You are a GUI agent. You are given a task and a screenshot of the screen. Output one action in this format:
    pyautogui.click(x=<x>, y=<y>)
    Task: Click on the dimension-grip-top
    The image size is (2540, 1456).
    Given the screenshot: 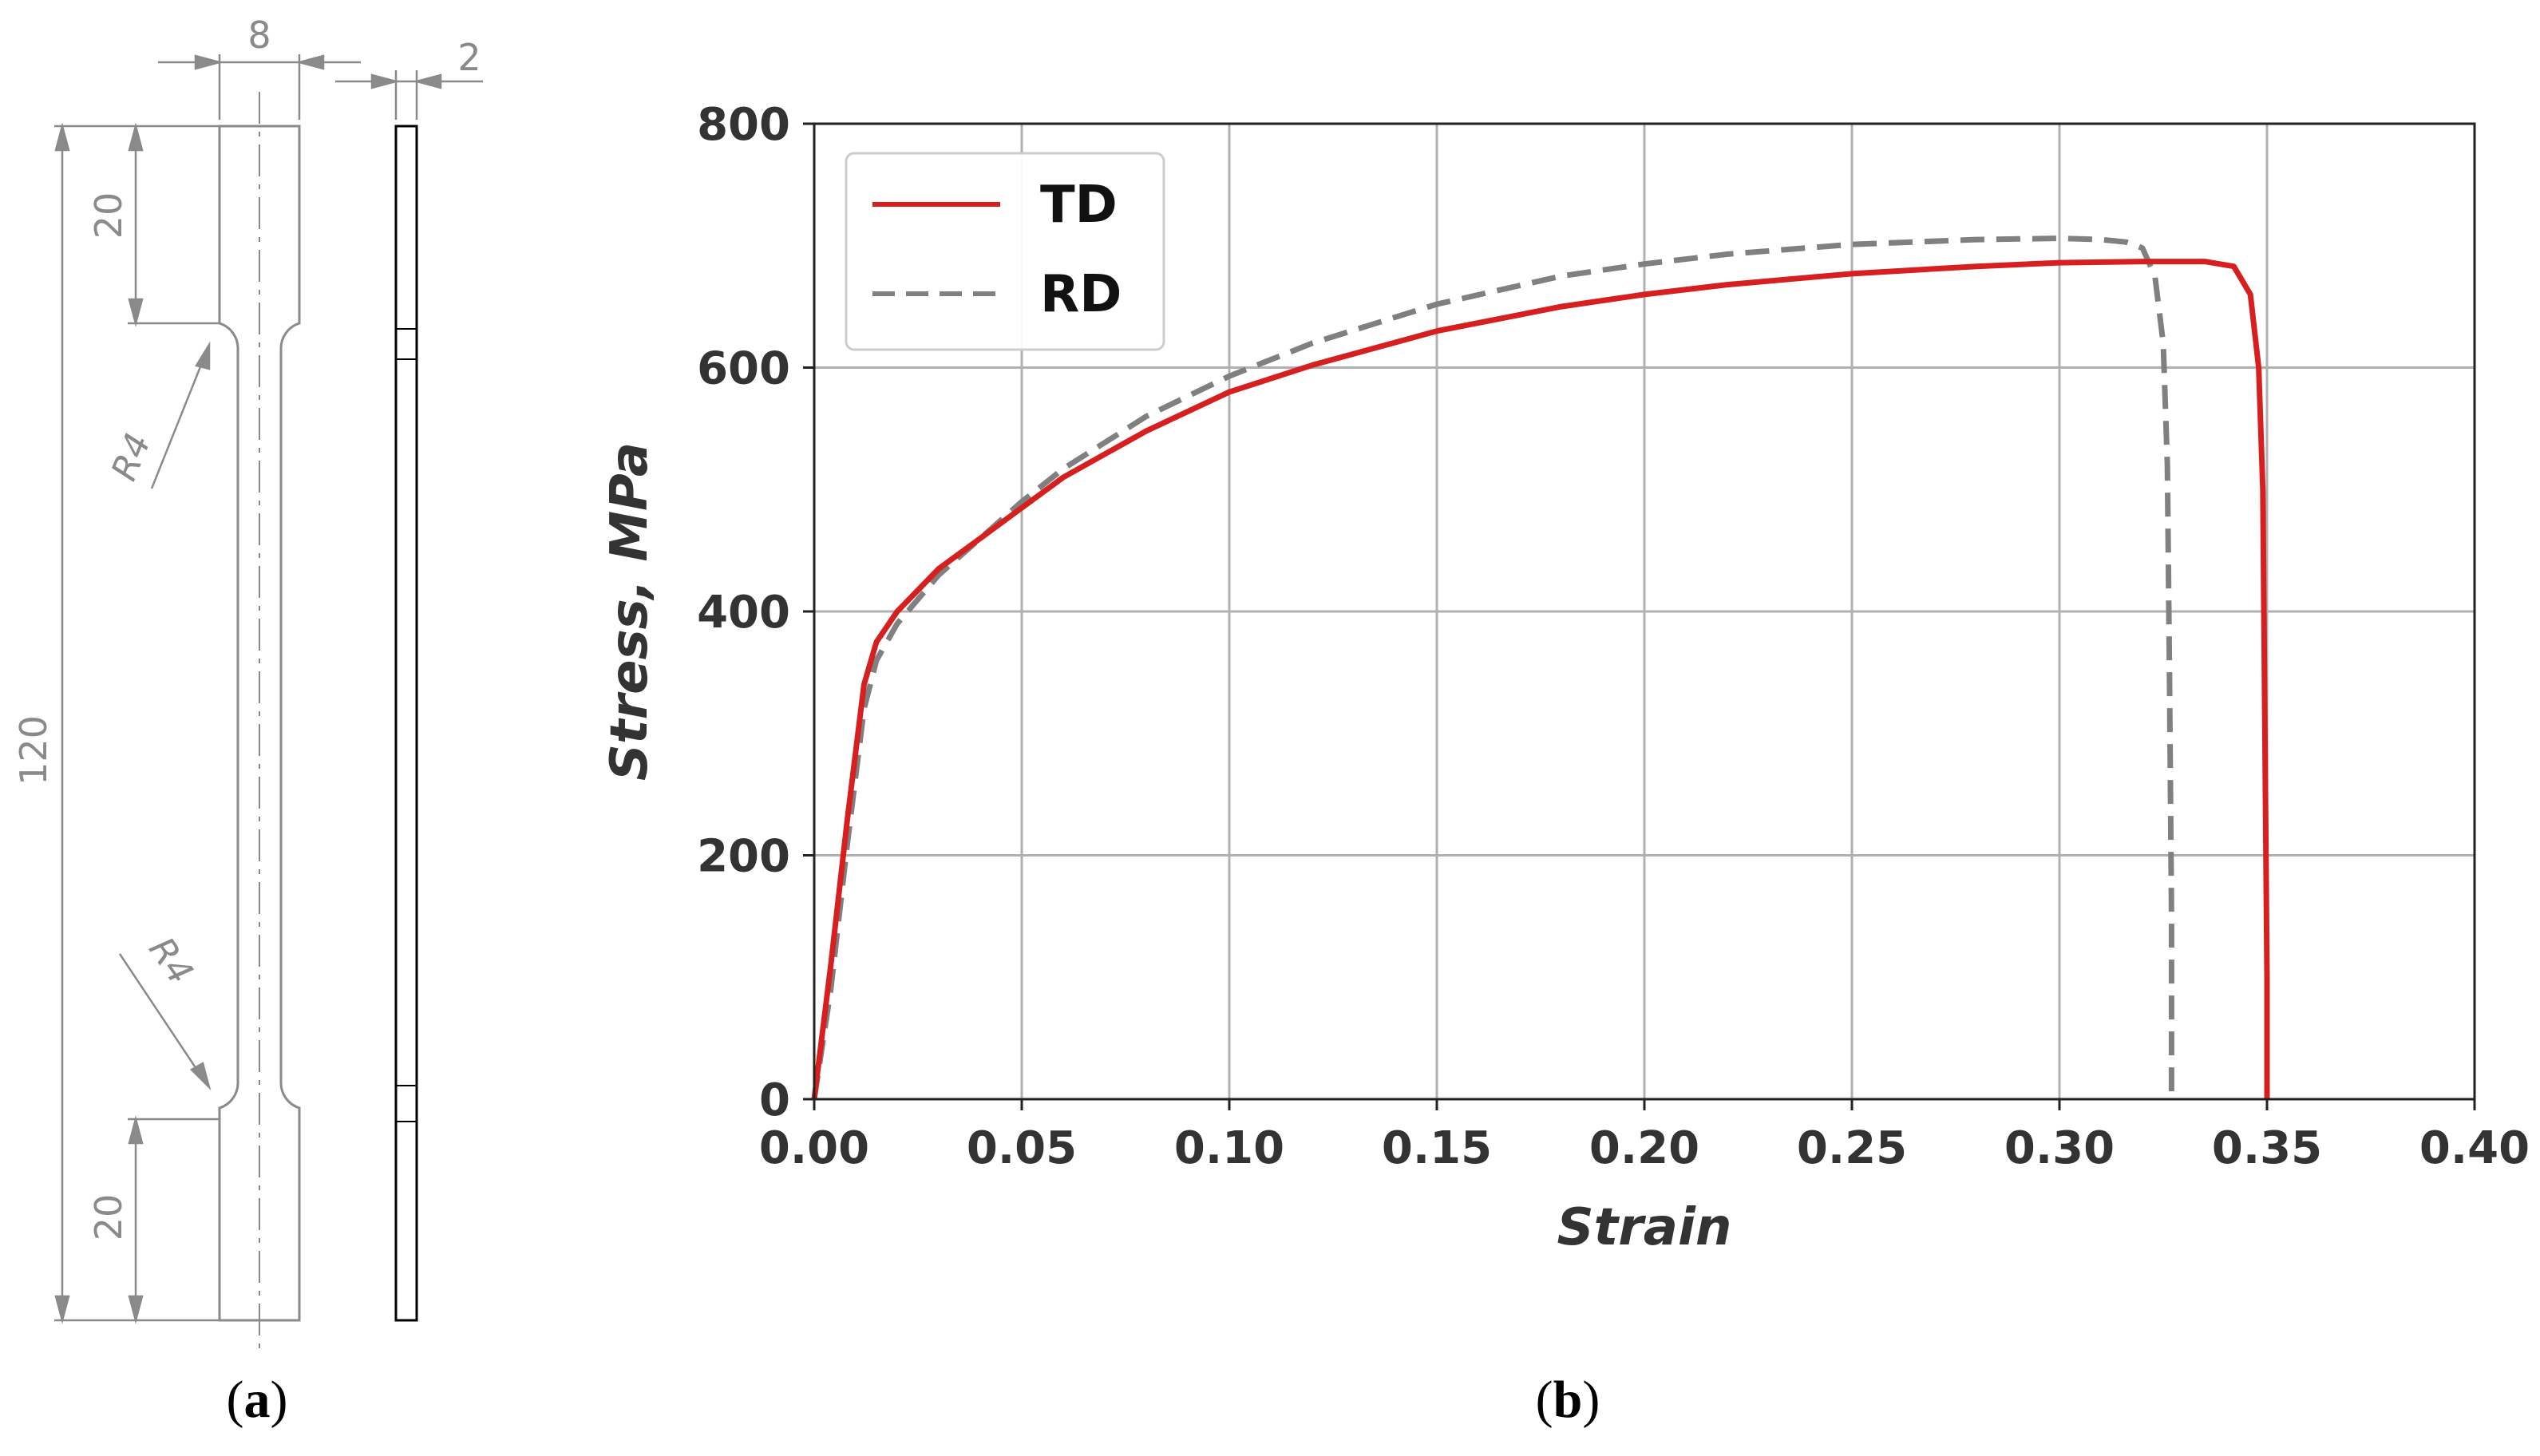 What is the action you would take?
    pyautogui.click(x=174, y=225)
    